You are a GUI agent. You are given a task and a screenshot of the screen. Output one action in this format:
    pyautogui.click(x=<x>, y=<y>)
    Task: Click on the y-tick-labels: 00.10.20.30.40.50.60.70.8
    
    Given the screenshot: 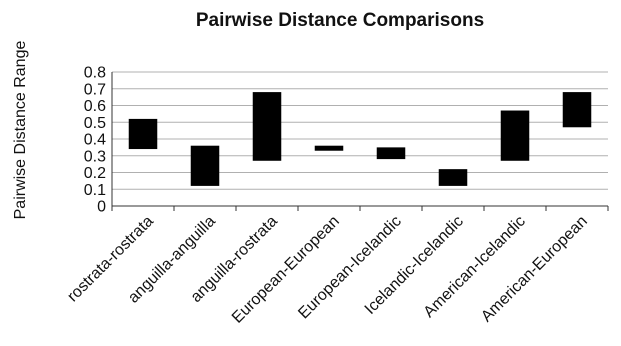 What is the action you would take?
    pyautogui.click(x=95, y=140)
    